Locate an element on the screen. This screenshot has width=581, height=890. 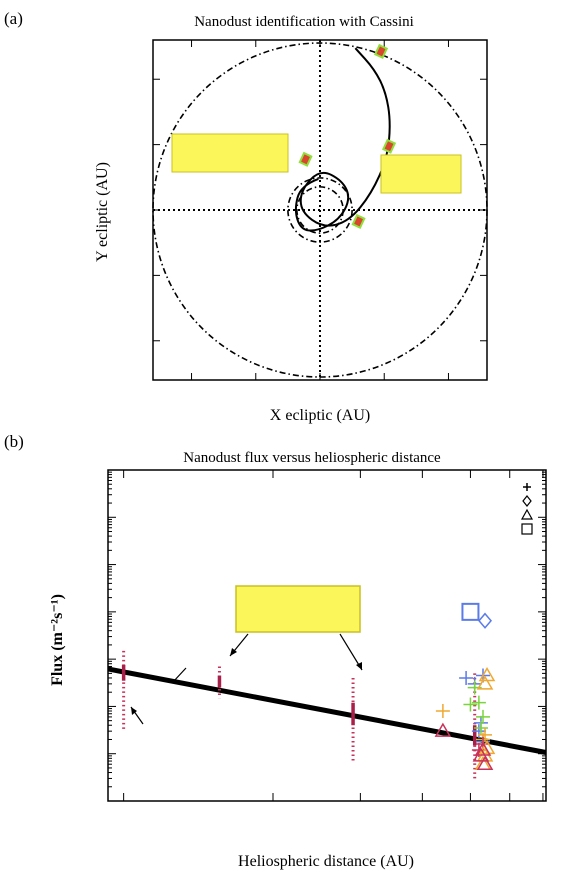
panel-a-xlabel: X ecliptic (AU) is located at coordinates (320, 415).